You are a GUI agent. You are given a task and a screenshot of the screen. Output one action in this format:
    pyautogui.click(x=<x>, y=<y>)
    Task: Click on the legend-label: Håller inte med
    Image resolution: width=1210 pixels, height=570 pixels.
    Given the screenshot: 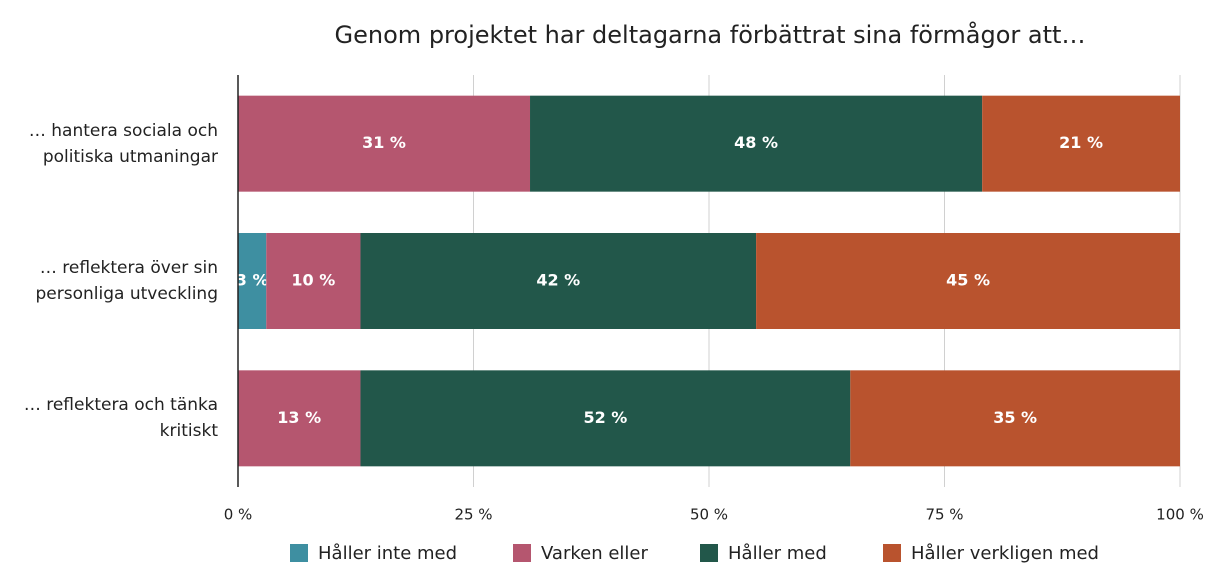 What is the action you would take?
    pyautogui.click(x=387, y=553)
    